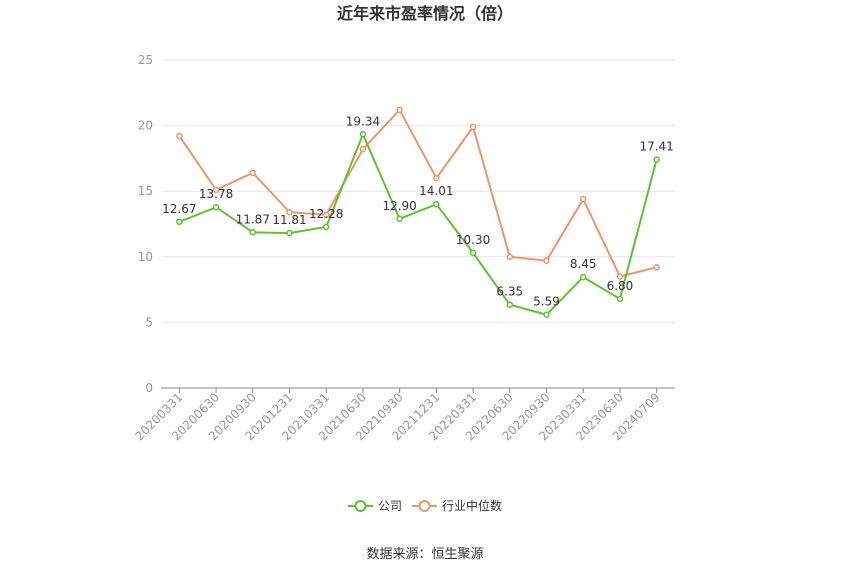 The width and height of the screenshot is (850, 575). I want to click on data-label: 13.78, so click(216, 194).